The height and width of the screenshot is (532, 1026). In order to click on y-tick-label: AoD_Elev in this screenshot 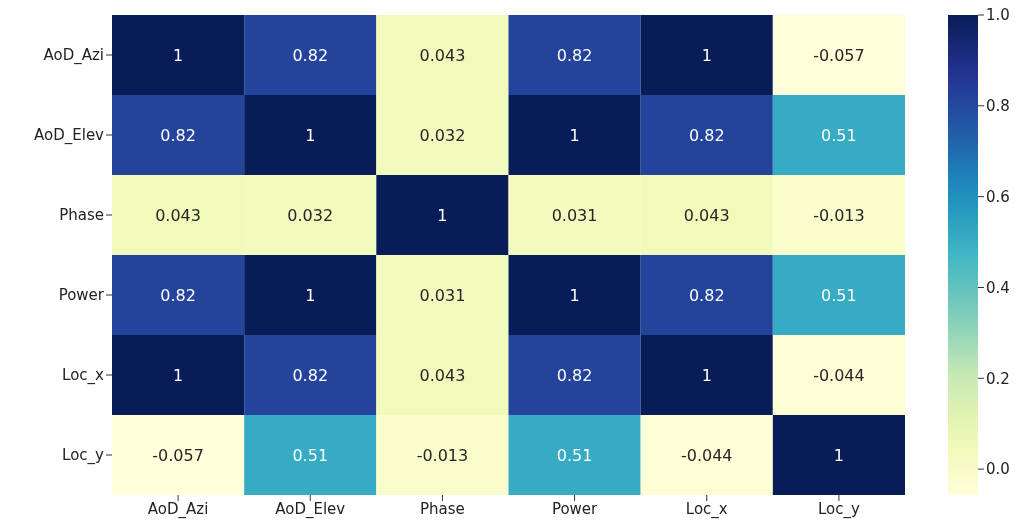, I will do `click(69, 136)`.